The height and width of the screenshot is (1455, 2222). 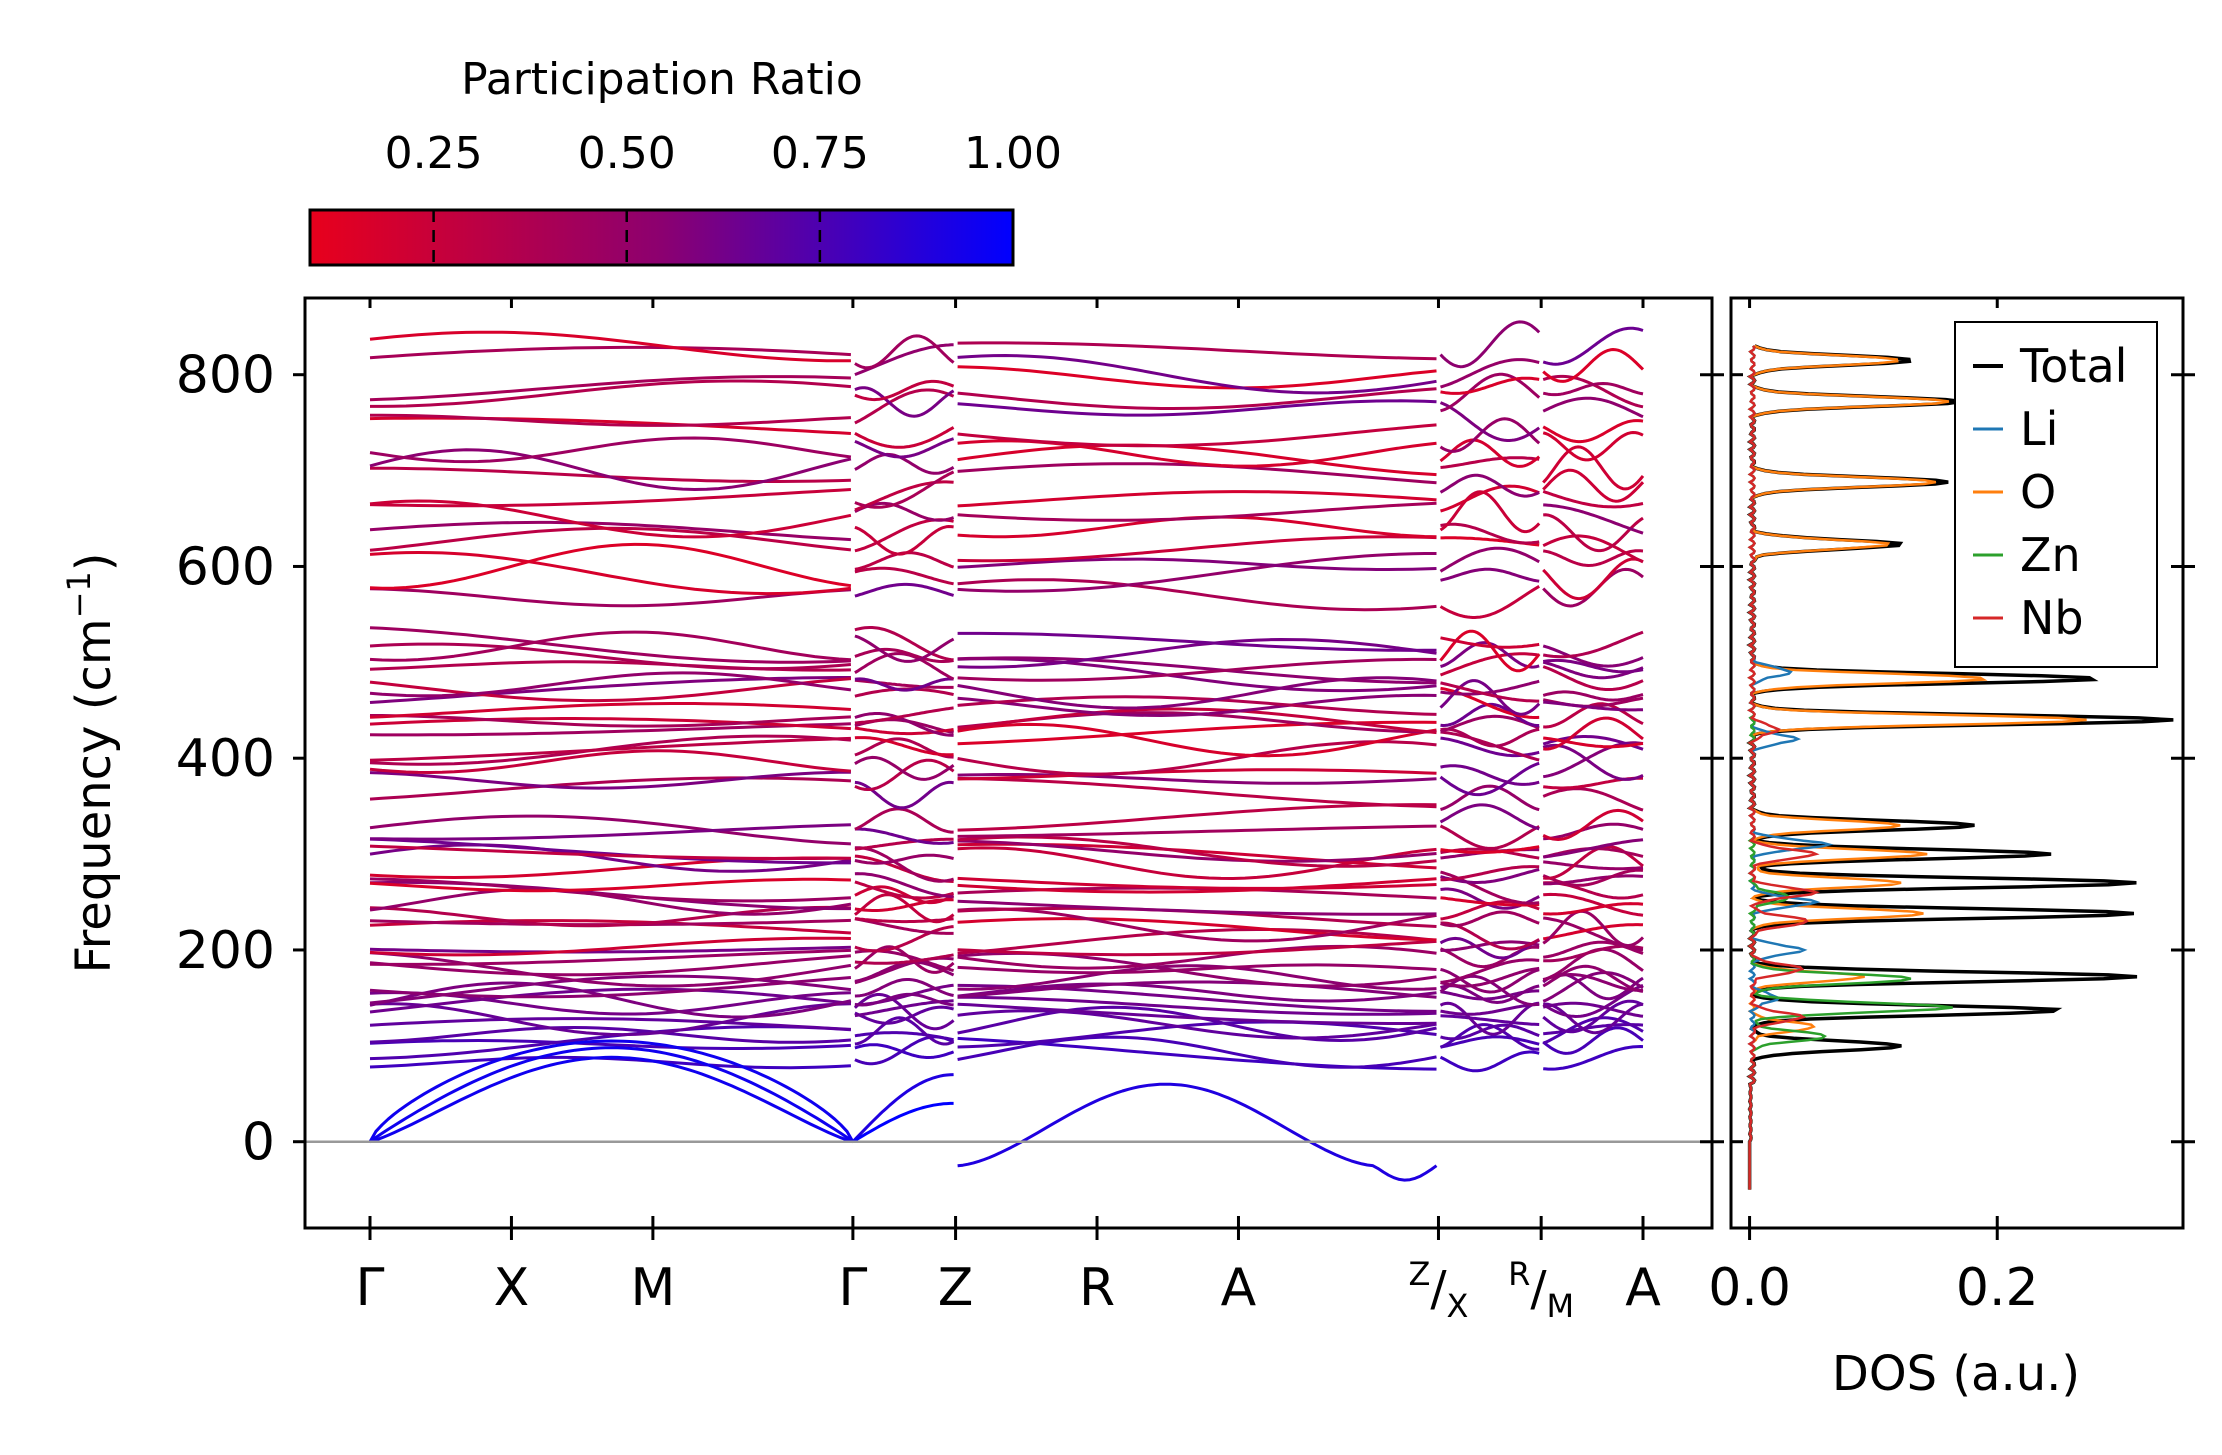 What do you see at coordinates (2073, 366) in the screenshot?
I see `legend-label: Total` at bounding box center [2073, 366].